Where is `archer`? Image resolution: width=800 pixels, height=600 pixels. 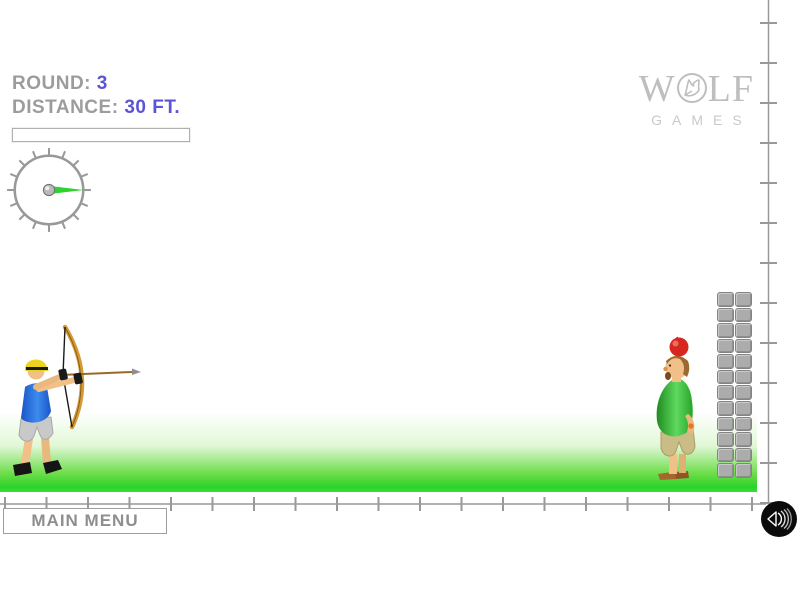
archer is located at coordinates (75, 398).